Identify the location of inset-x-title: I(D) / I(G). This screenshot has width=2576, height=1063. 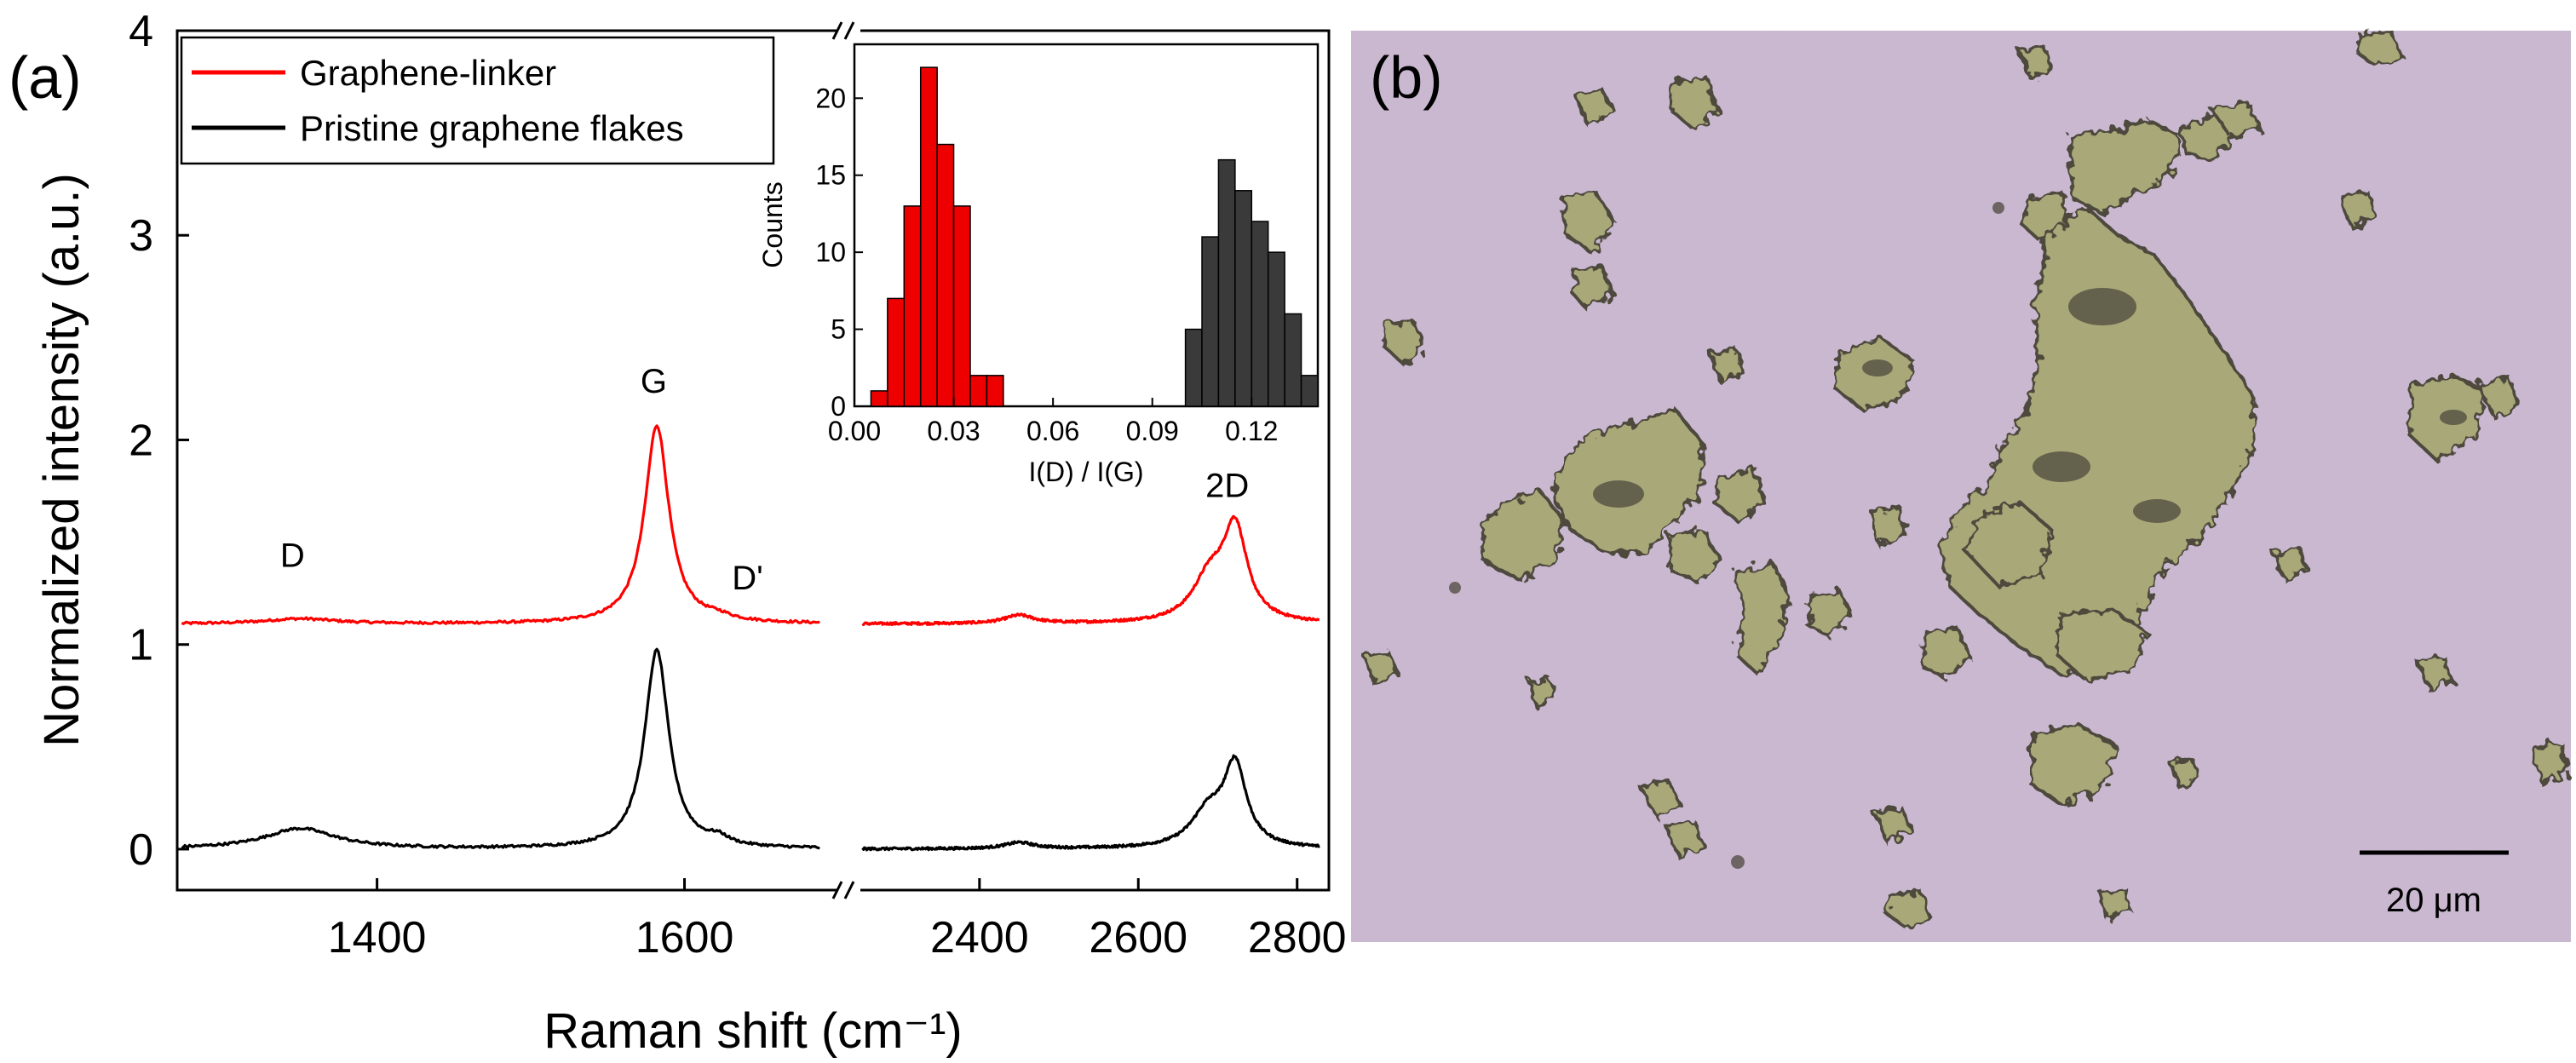
(1085, 472).